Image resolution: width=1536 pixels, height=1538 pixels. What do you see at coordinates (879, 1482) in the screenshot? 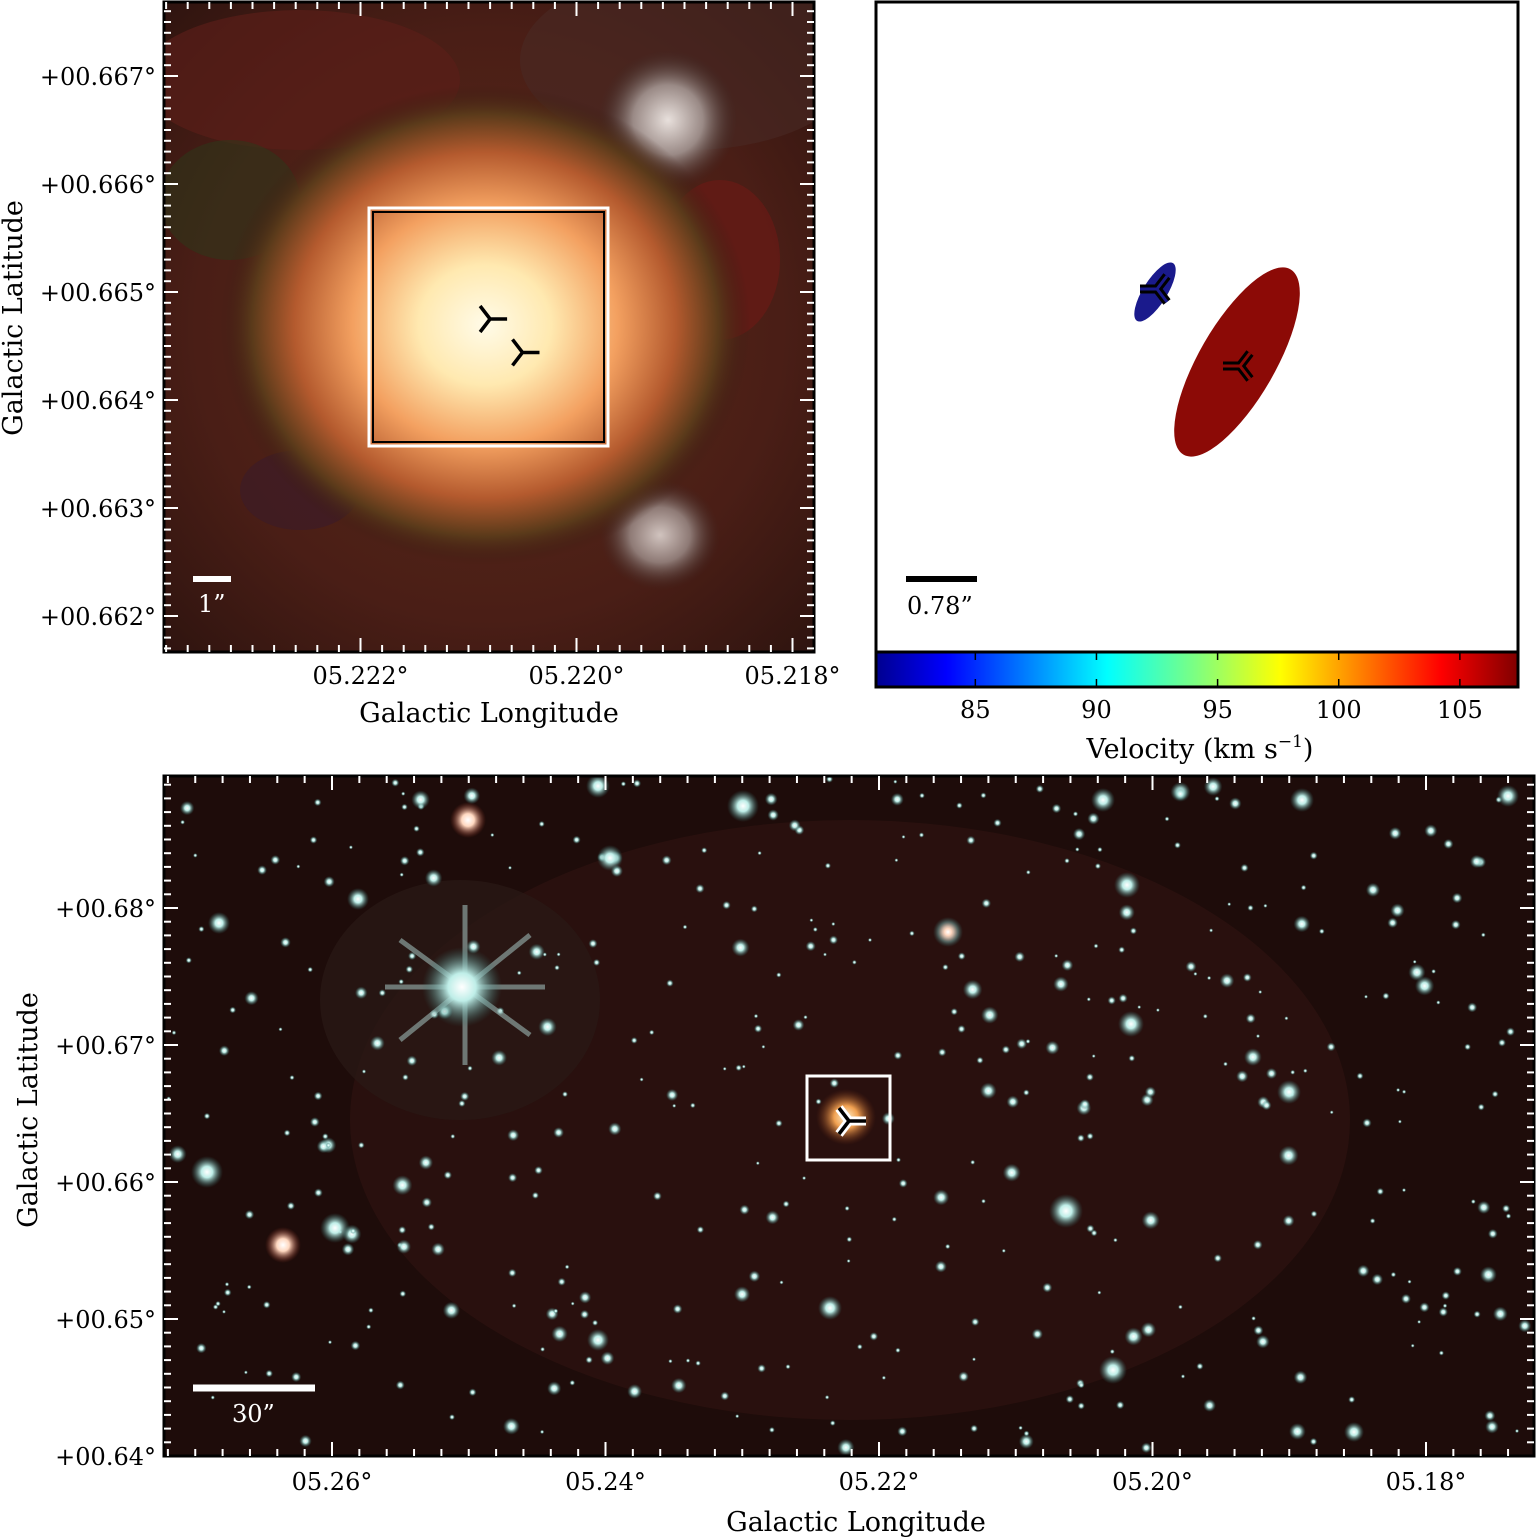
I see `x-tick-label: 05.22°` at bounding box center [879, 1482].